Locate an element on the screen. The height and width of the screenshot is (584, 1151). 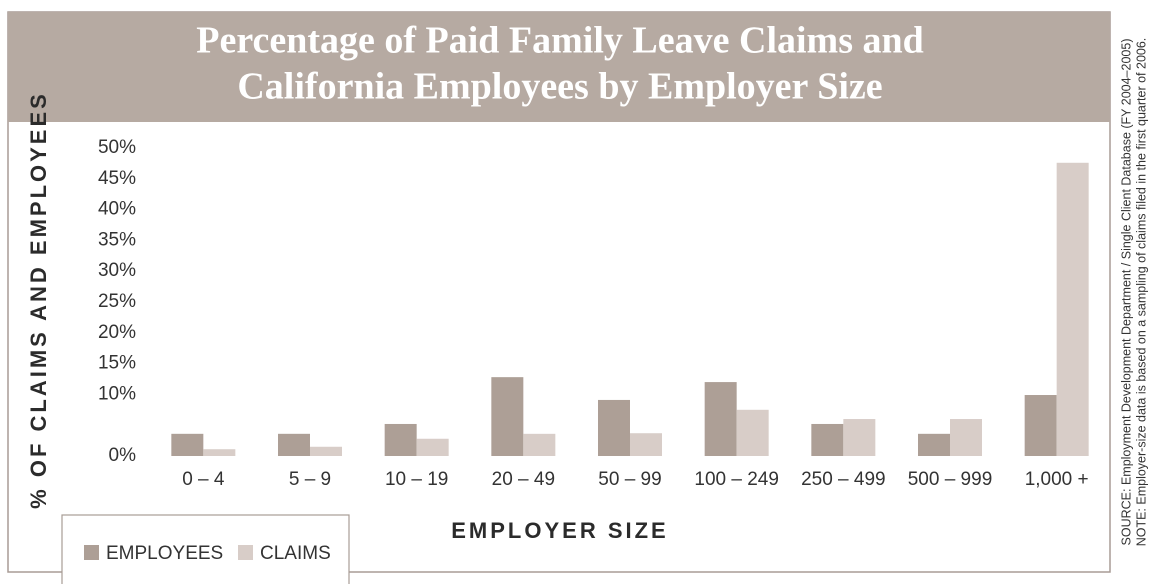
chart-title: California Employees by Employer Size is located at coordinates (559, 87).